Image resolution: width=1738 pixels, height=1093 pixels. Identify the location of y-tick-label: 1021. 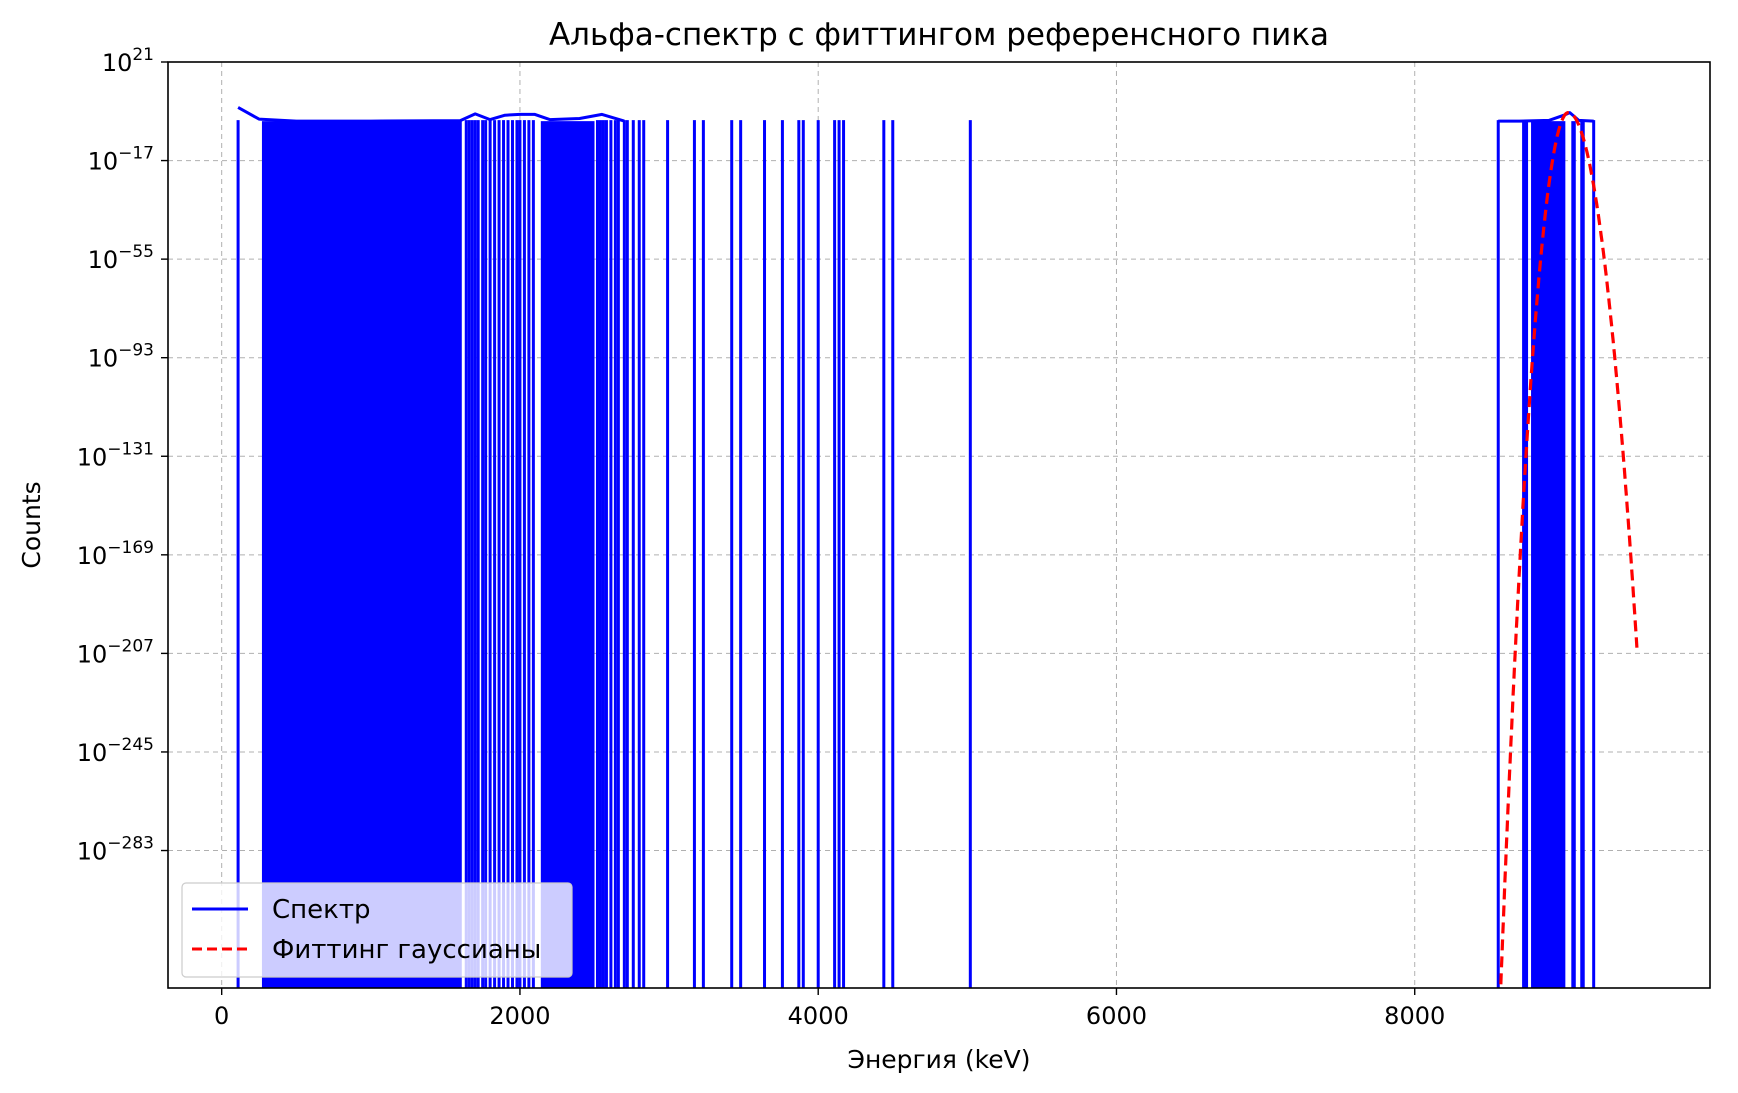
(128, 61).